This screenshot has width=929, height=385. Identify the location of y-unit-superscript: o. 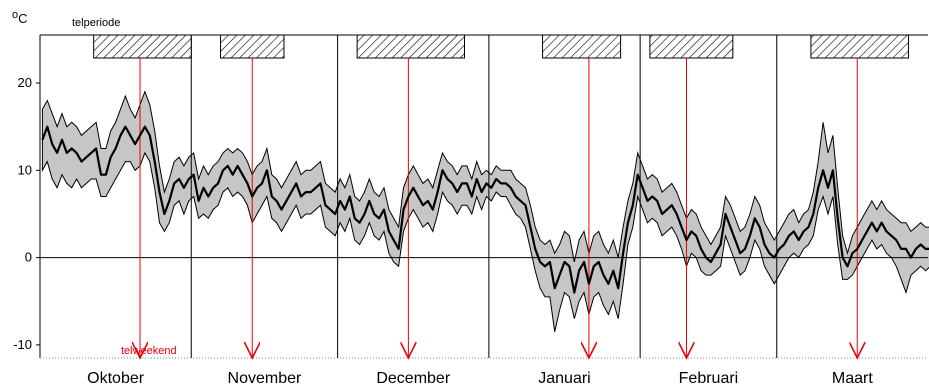
(15, 15).